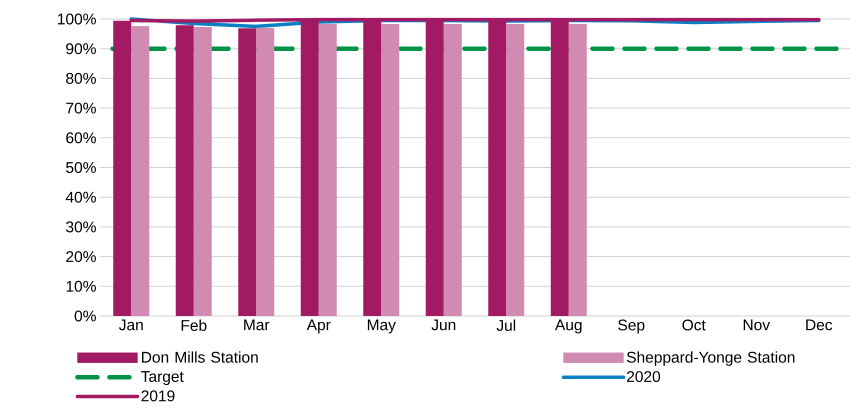  I want to click on y-tick-label: 70%, so click(81, 108).